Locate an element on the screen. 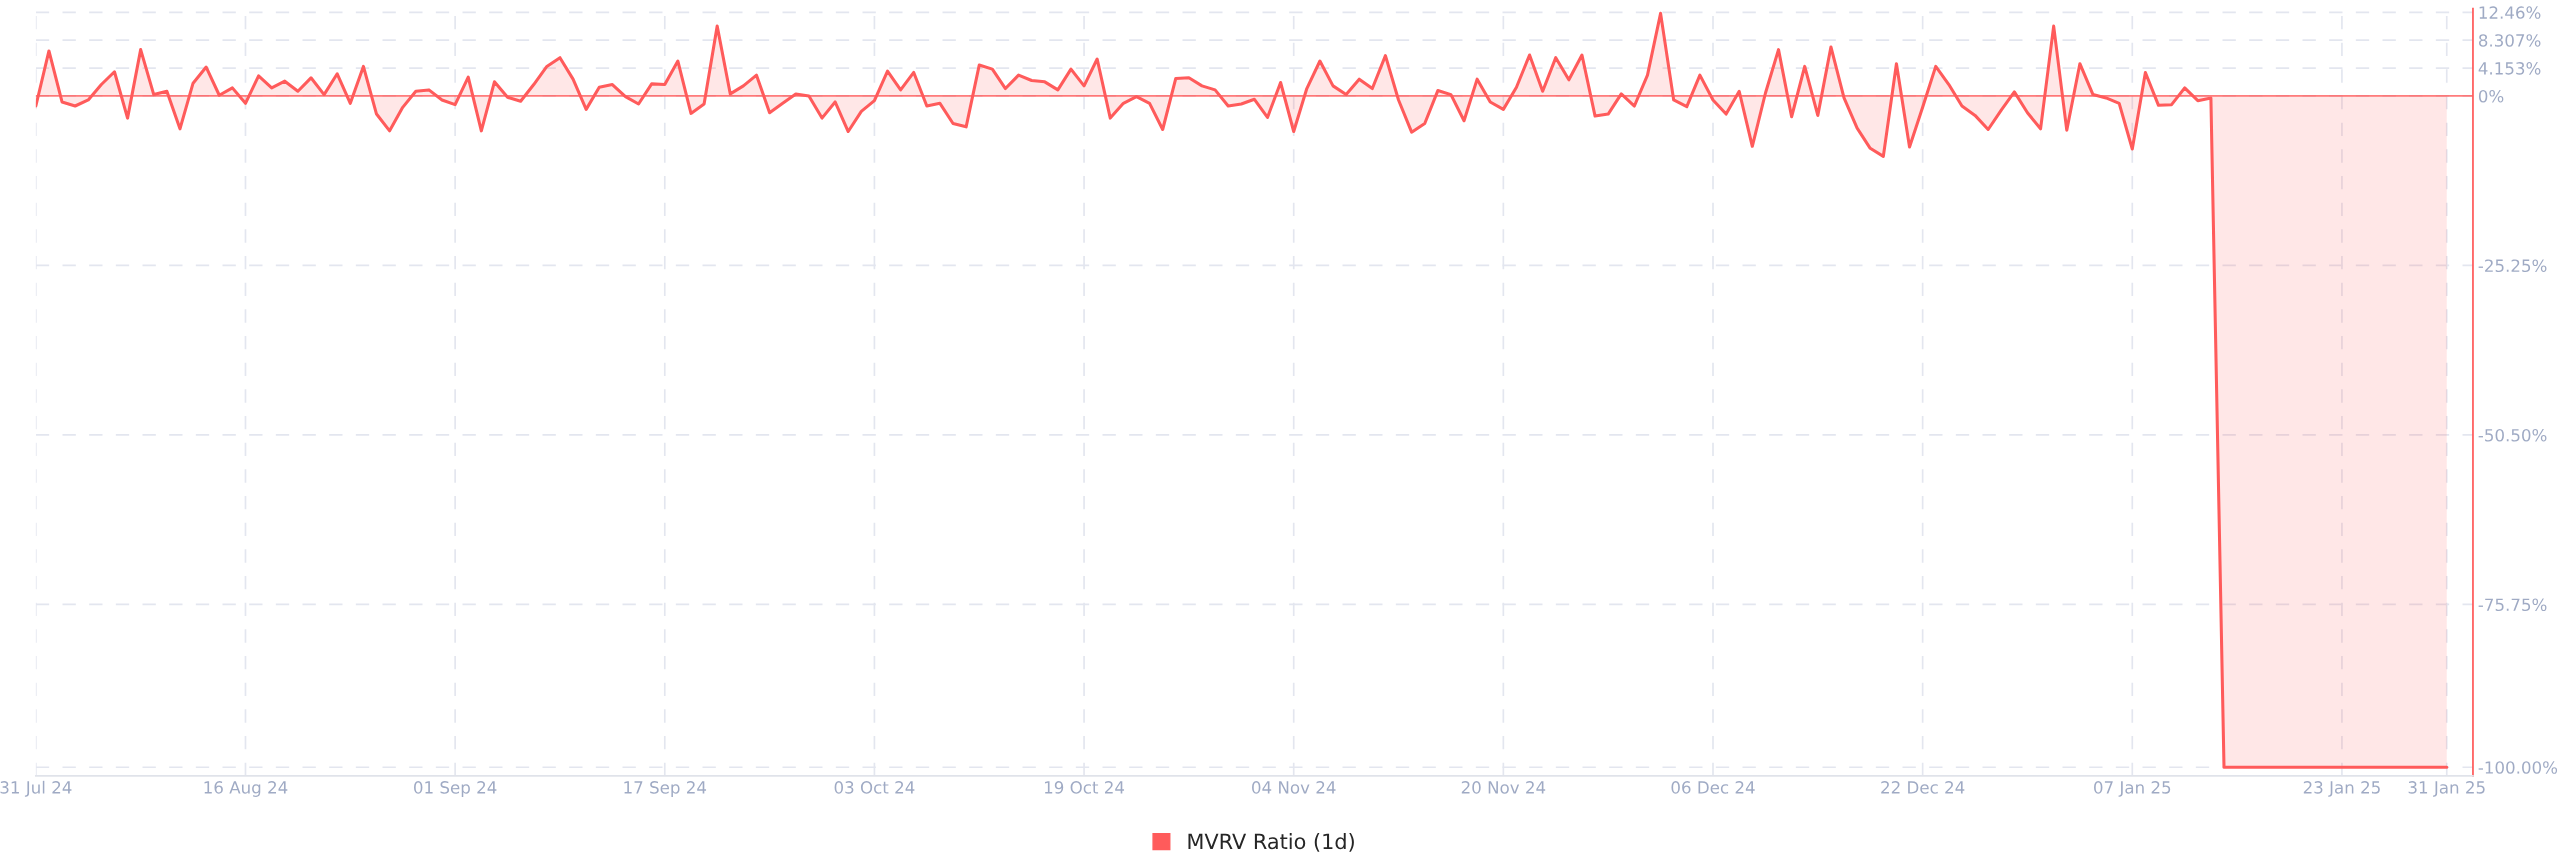 The image size is (2560, 867). y-tick-label: 0% is located at coordinates (2491, 96).